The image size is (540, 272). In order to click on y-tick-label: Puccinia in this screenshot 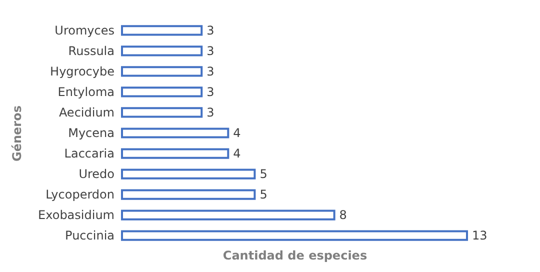, I will do `click(89, 235)`.